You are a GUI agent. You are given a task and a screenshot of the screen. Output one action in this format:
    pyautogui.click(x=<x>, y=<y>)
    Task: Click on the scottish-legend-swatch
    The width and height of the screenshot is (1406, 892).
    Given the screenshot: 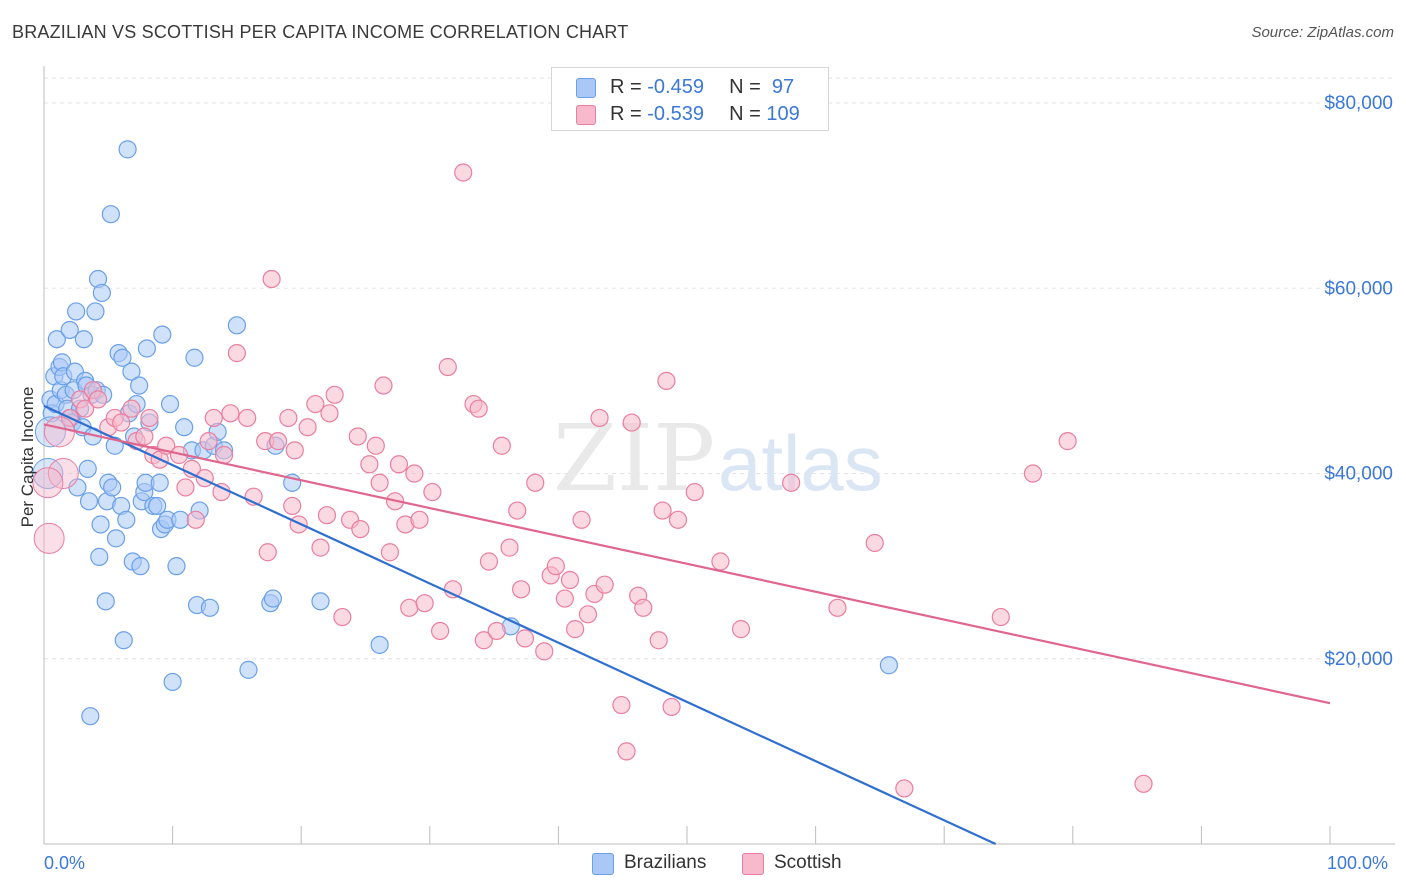 What is the action you would take?
    pyautogui.click(x=753, y=864)
    